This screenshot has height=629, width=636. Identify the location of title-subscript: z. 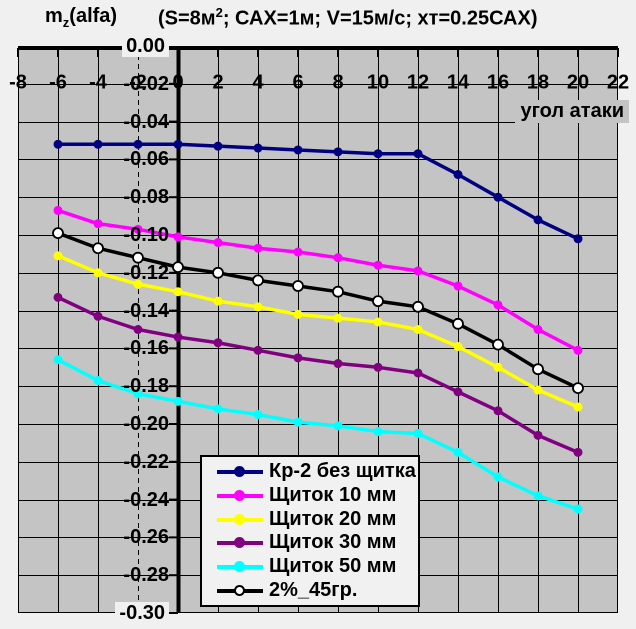
(66, 22).